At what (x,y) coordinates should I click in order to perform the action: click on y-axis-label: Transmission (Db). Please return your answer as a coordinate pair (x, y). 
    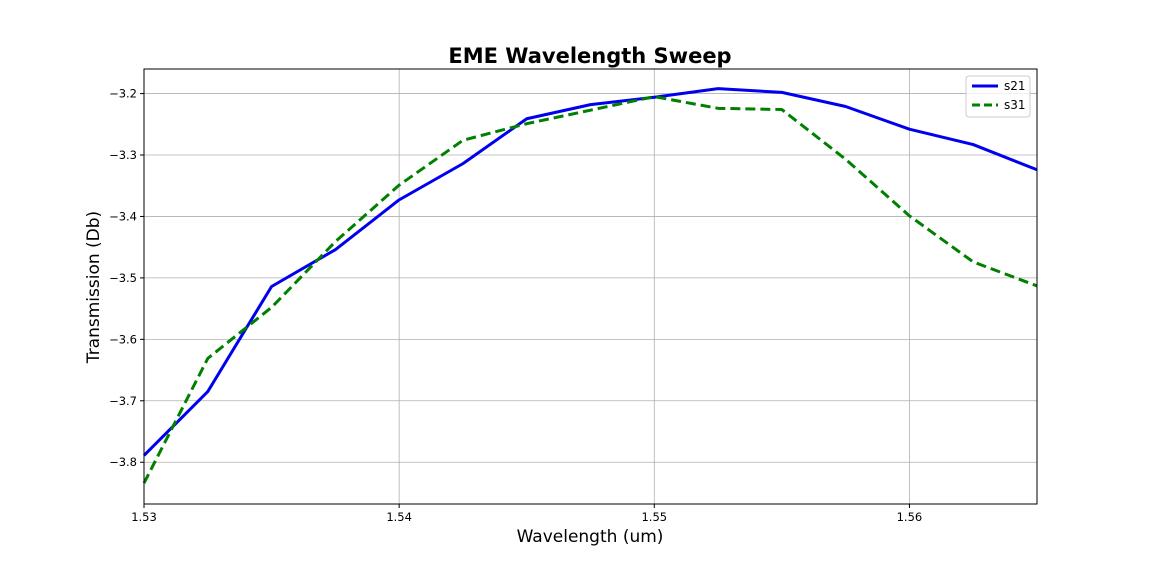
    Looking at the image, I should click on (94, 287).